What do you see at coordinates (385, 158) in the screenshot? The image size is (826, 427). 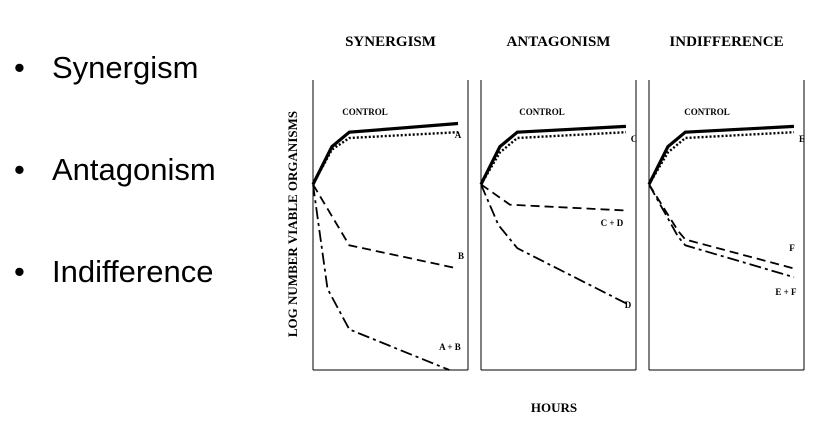 I see `series-line-a` at bounding box center [385, 158].